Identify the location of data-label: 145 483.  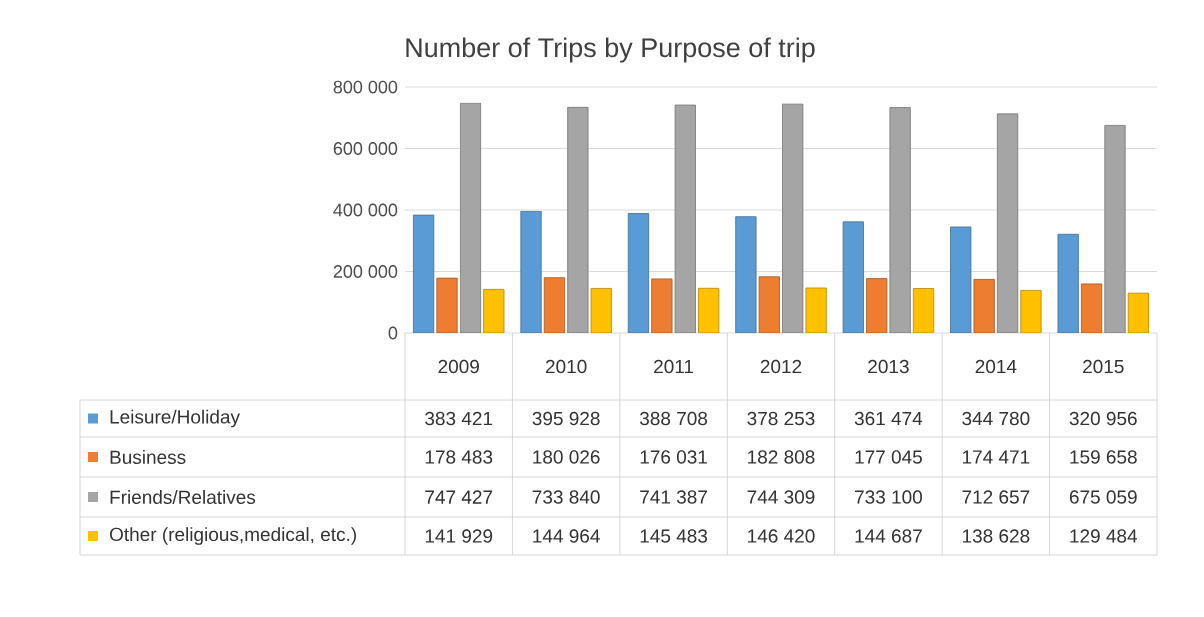
(674, 536).